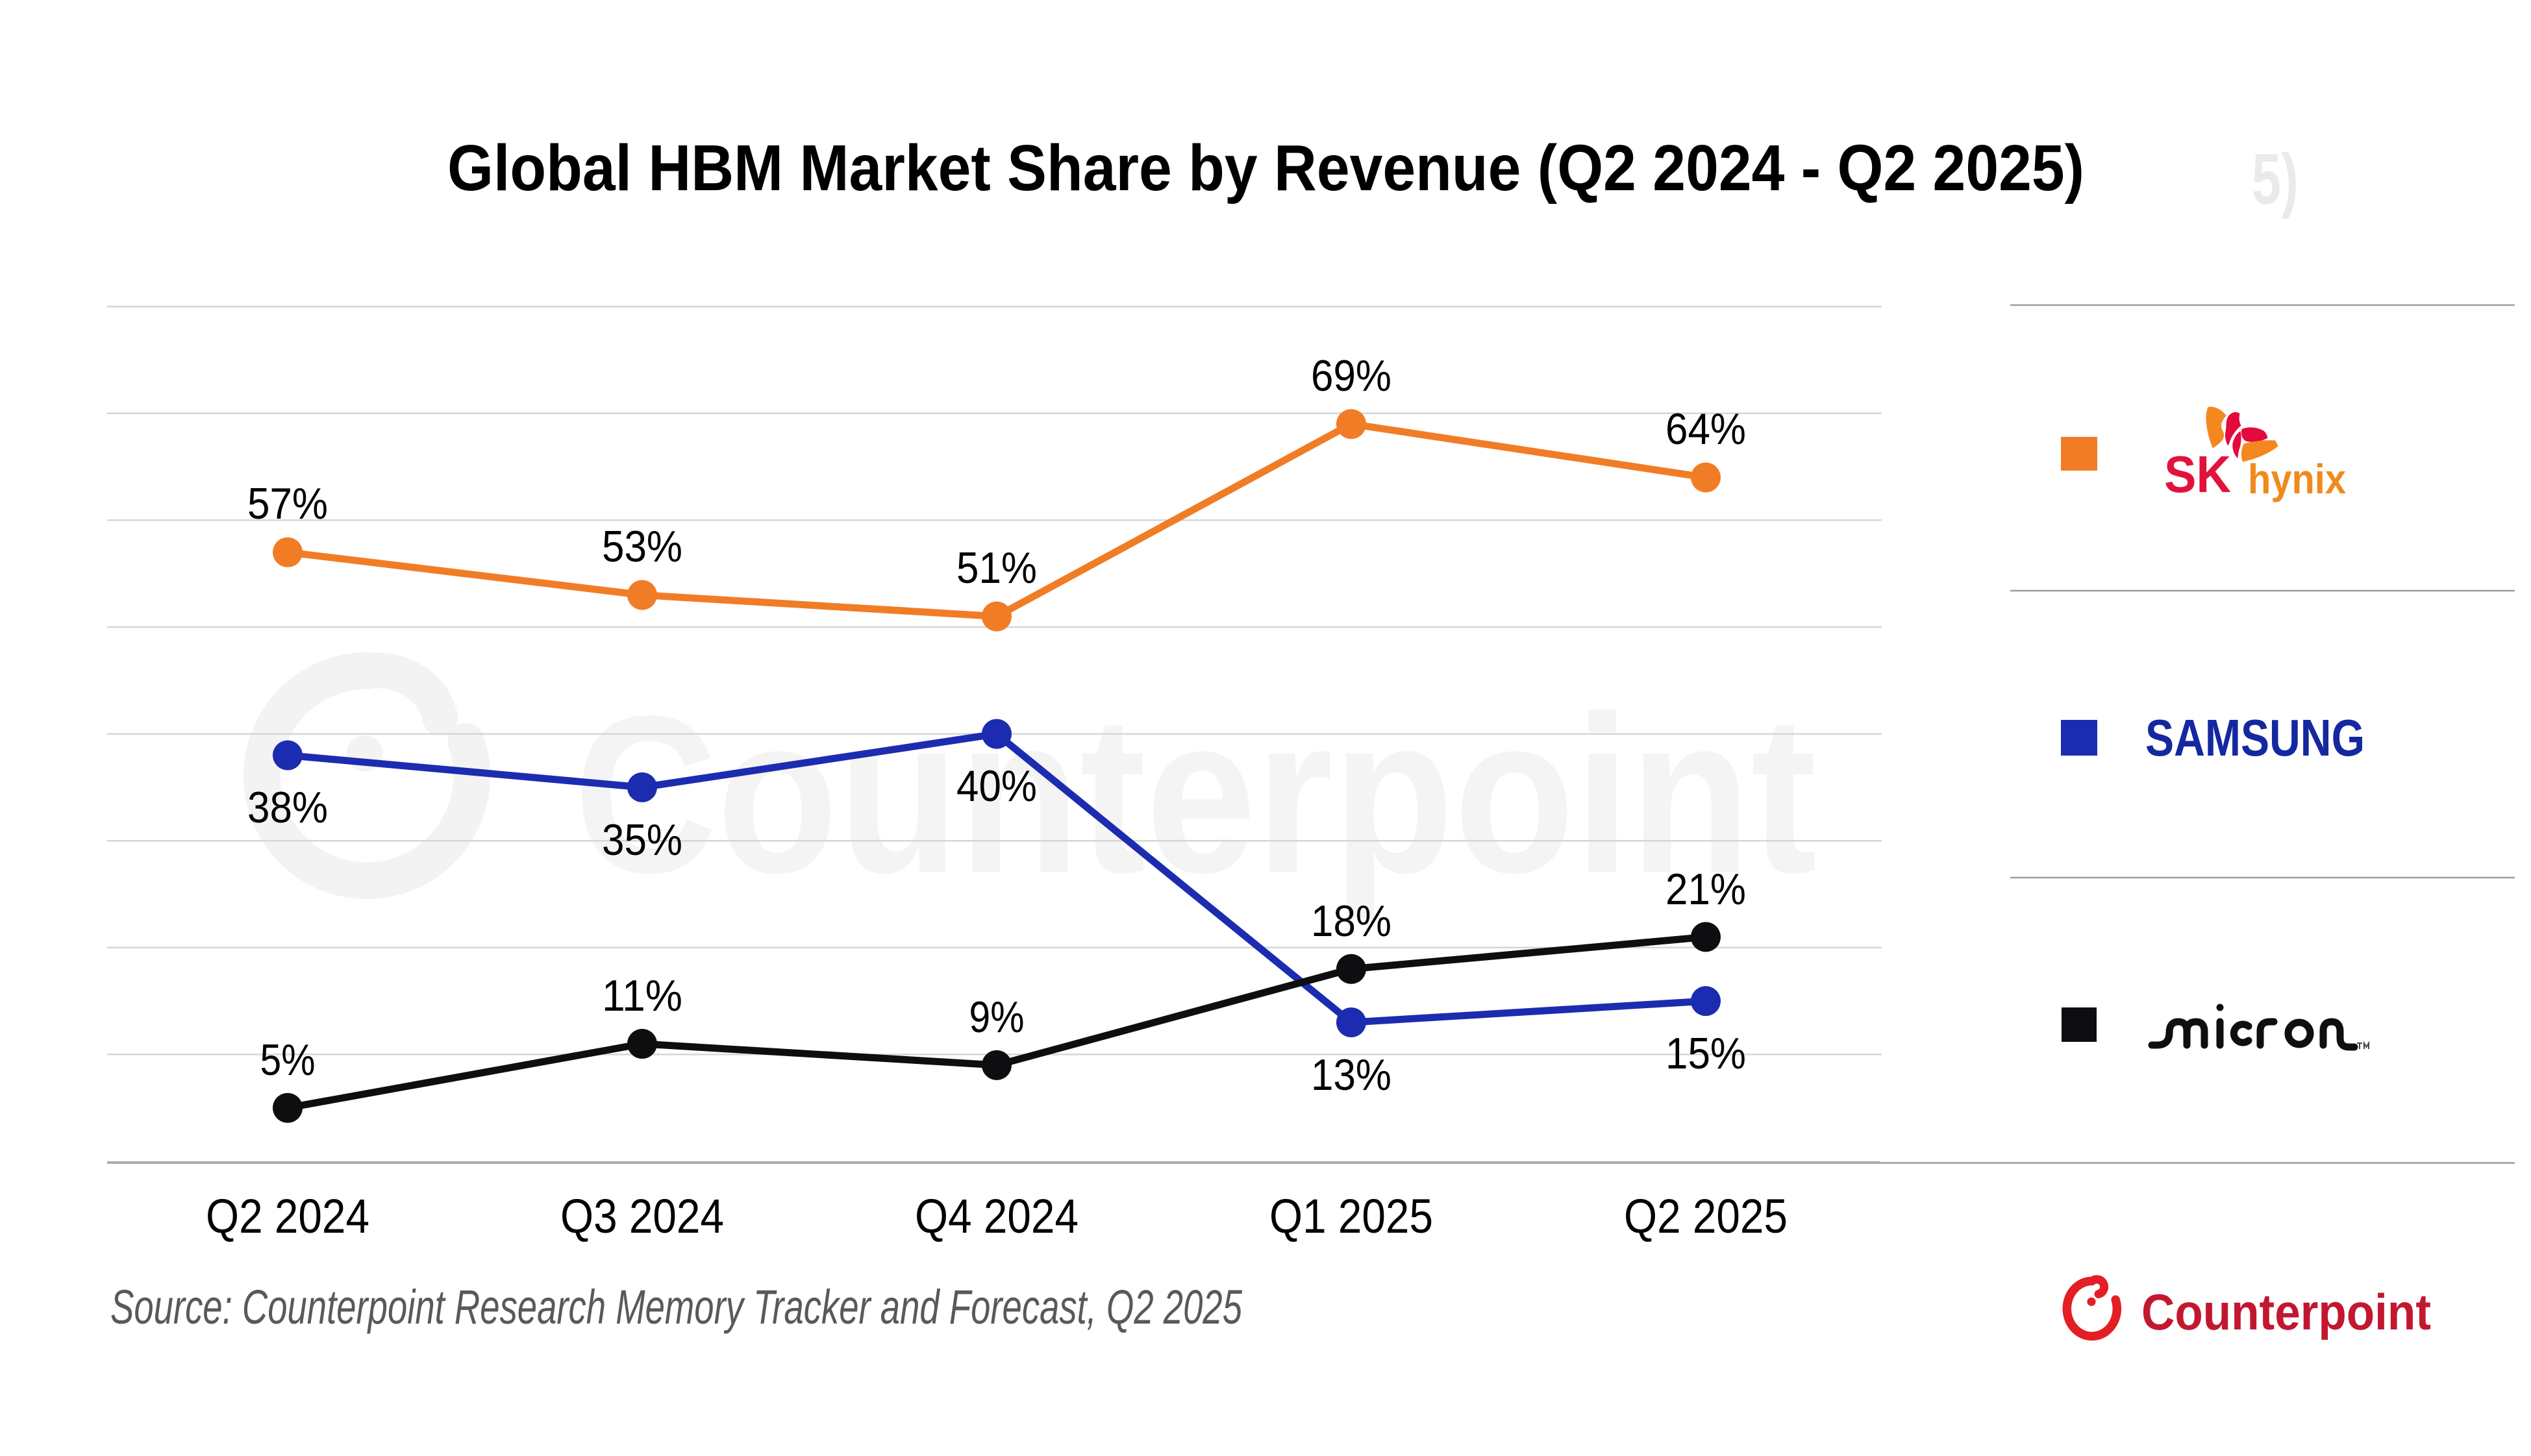 The image size is (2531, 1456). I want to click on svg-text: 15%, so click(1706, 1053).